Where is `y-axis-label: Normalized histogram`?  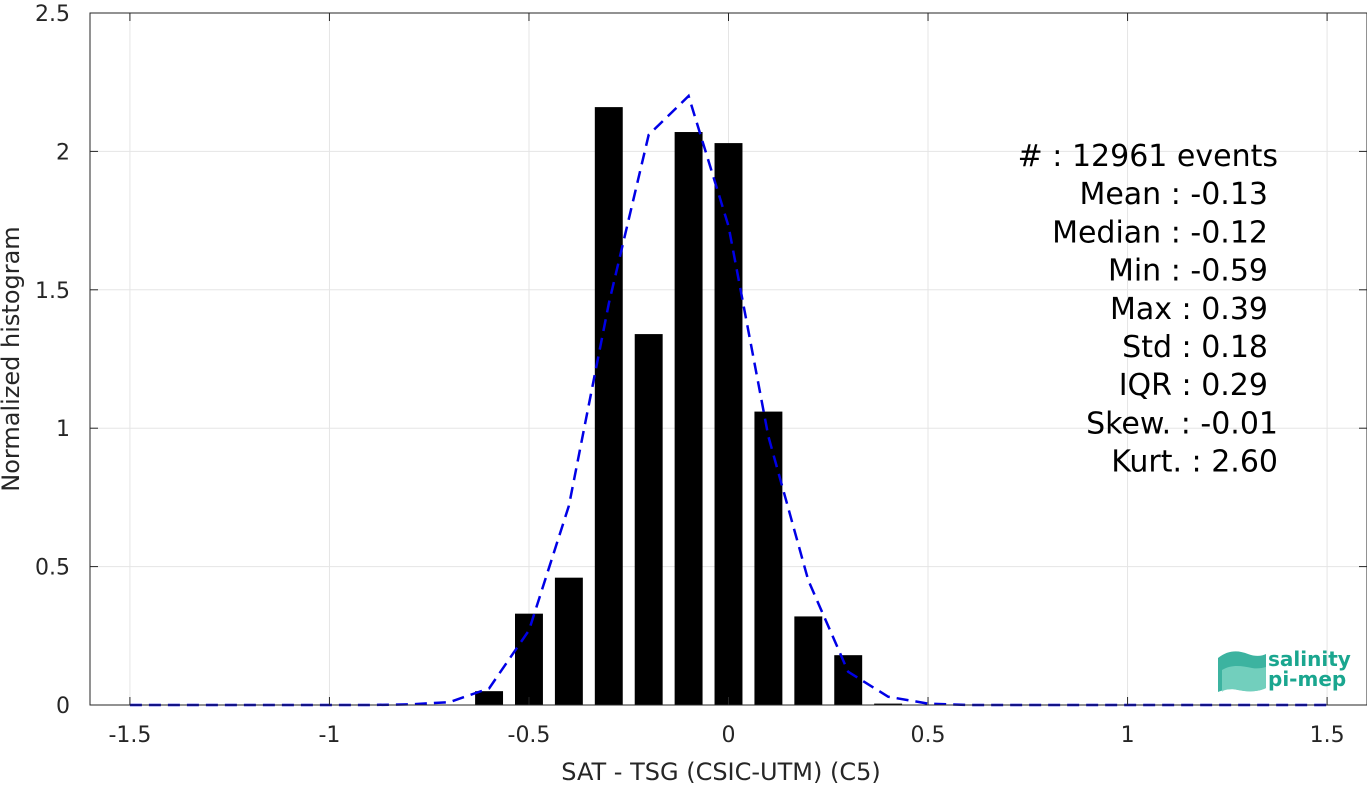
y-axis-label: Normalized histogram is located at coordinates (12, 358).